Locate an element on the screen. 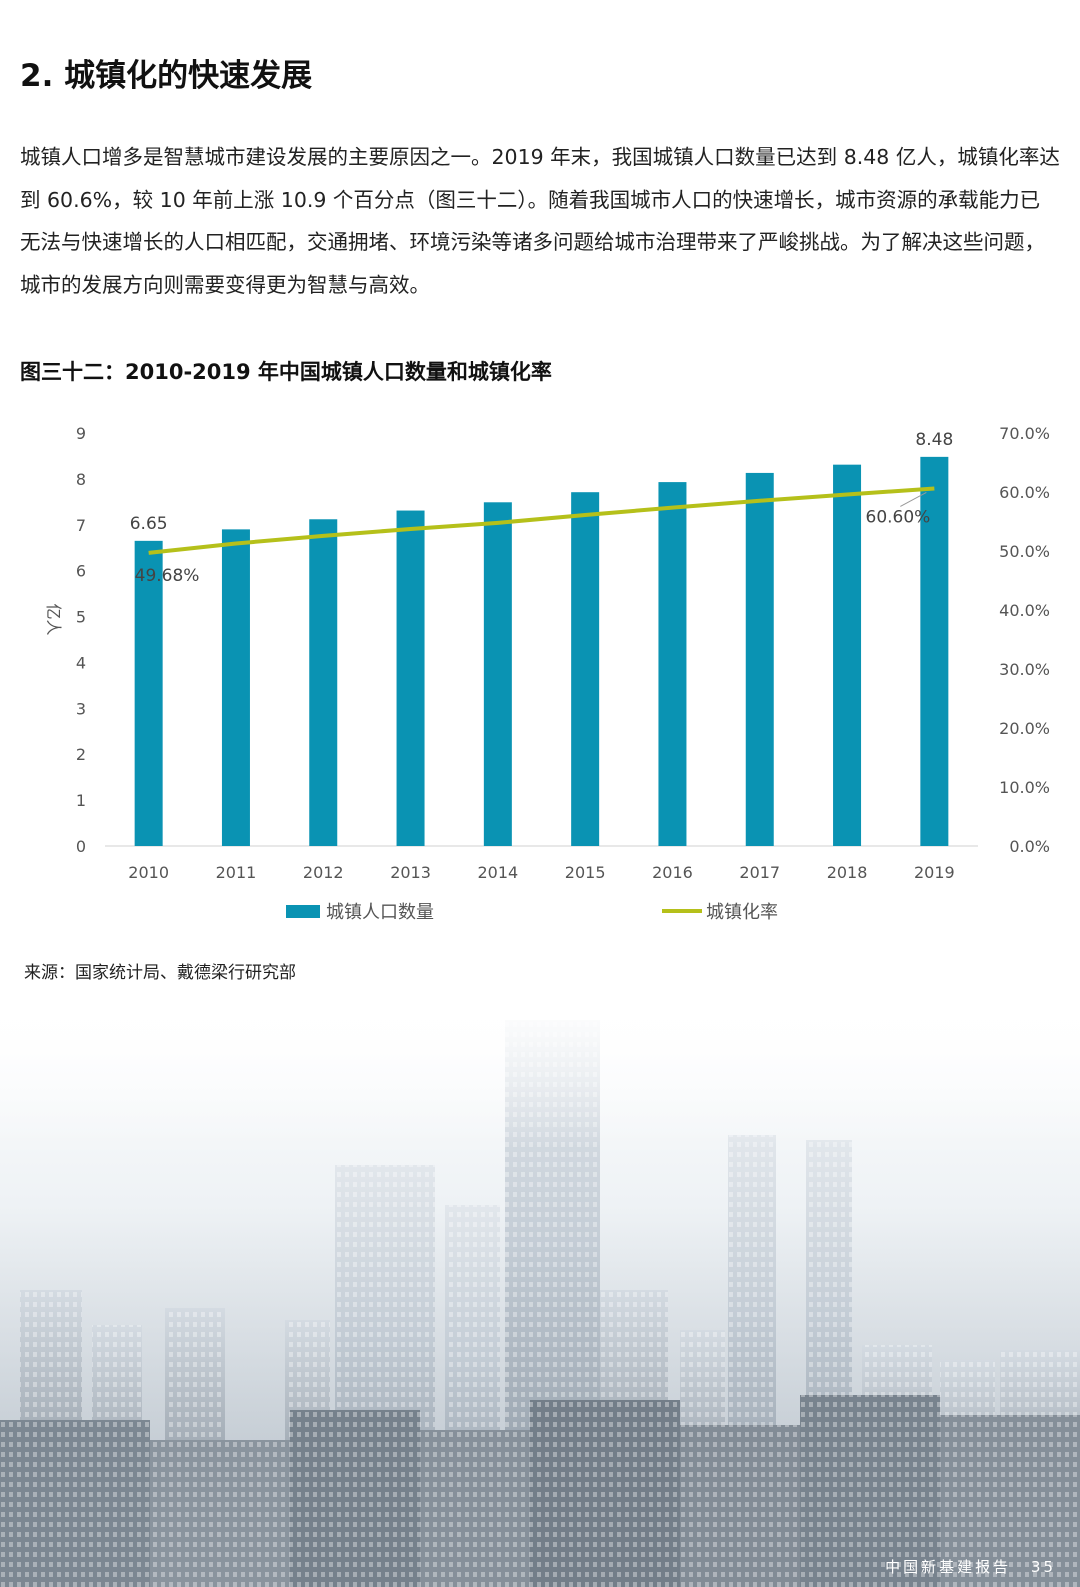 This screenshot has width=1080, height=1587. rate-line is located at coordinates (541, 520).